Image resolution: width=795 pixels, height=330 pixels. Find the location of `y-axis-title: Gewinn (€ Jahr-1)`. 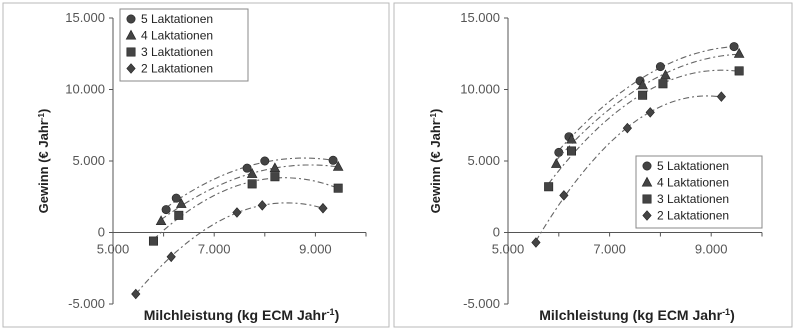

y-axis-title: Gewinn (€ Jahr-1) is located at coordinates (435, 161).